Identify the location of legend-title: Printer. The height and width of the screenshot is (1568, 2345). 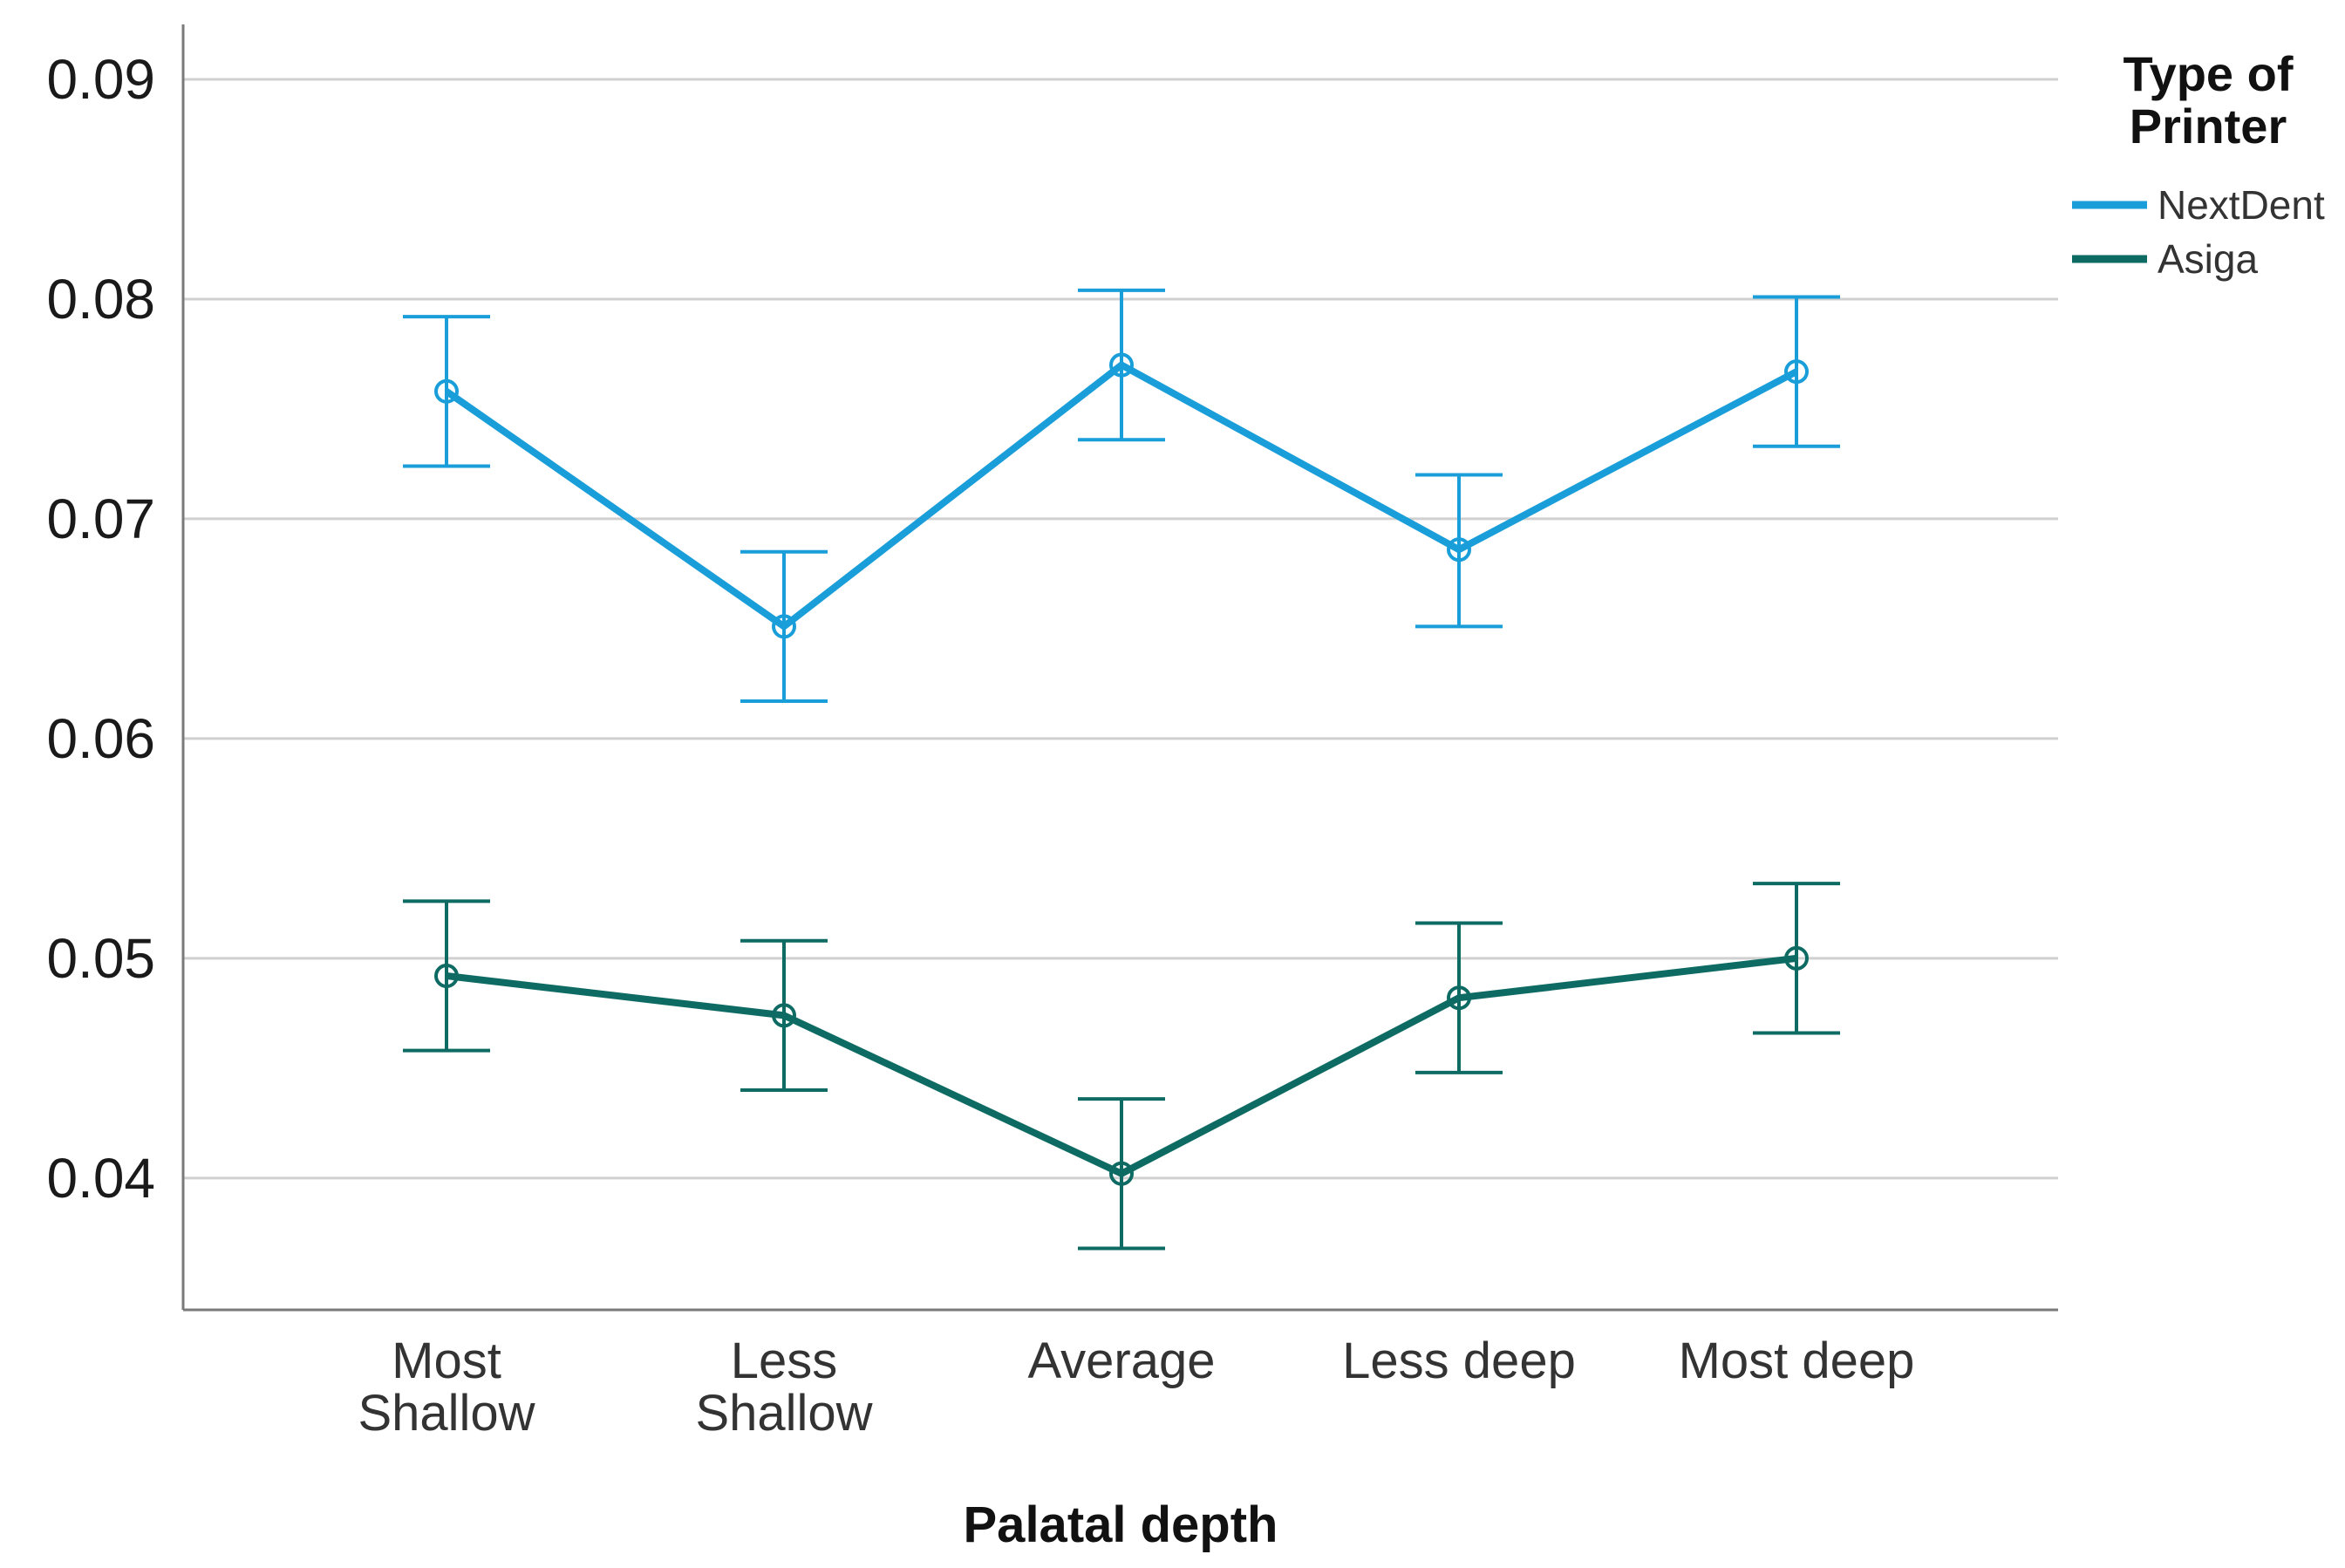
(2208, 126).